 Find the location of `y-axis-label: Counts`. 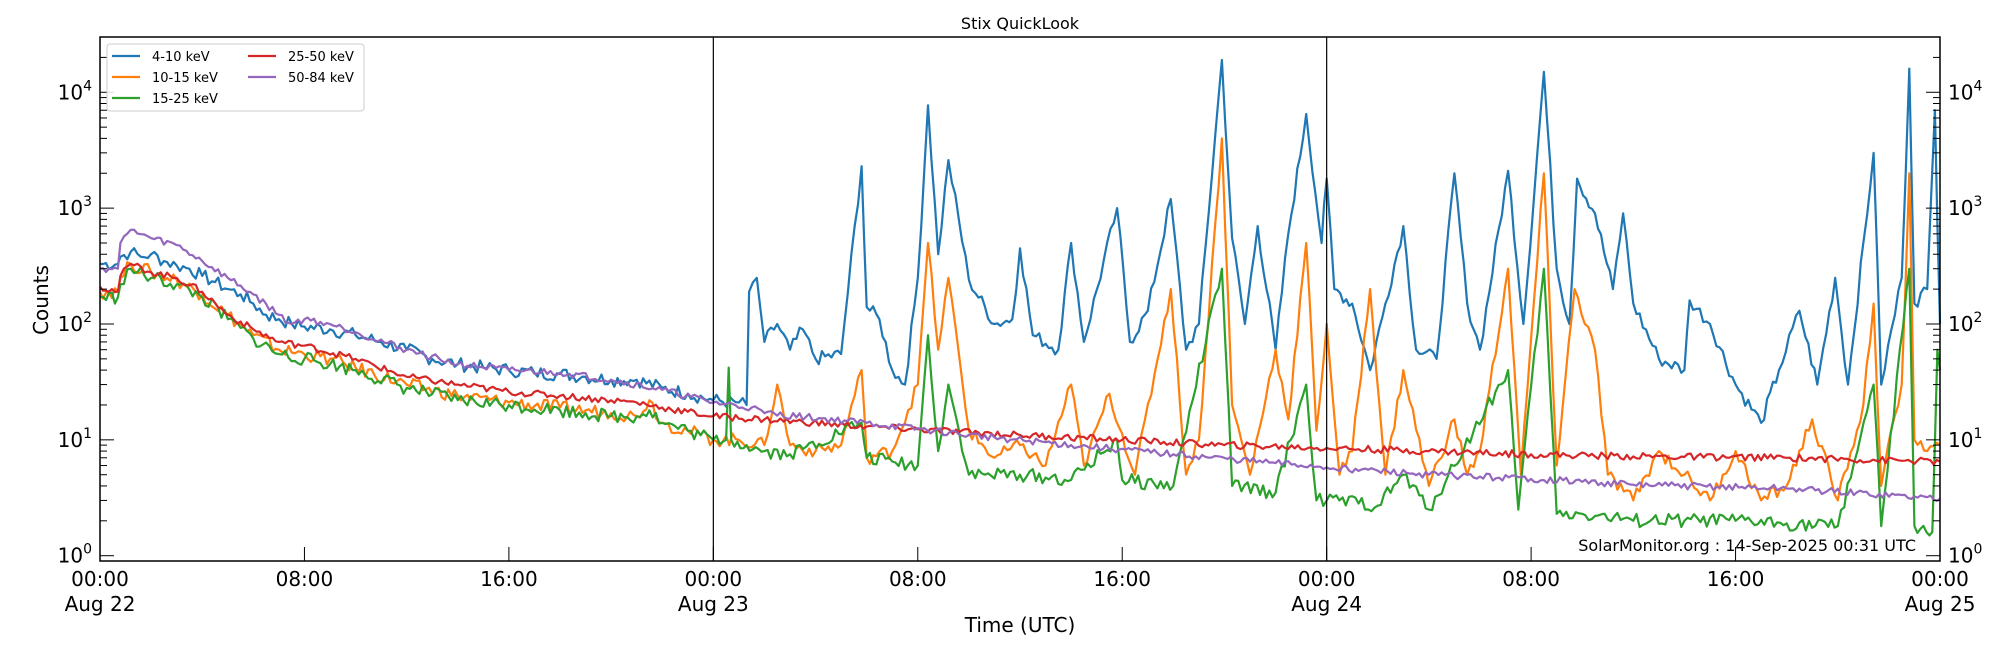

y-axis-label: Counts is located at coordinates (41, 300).